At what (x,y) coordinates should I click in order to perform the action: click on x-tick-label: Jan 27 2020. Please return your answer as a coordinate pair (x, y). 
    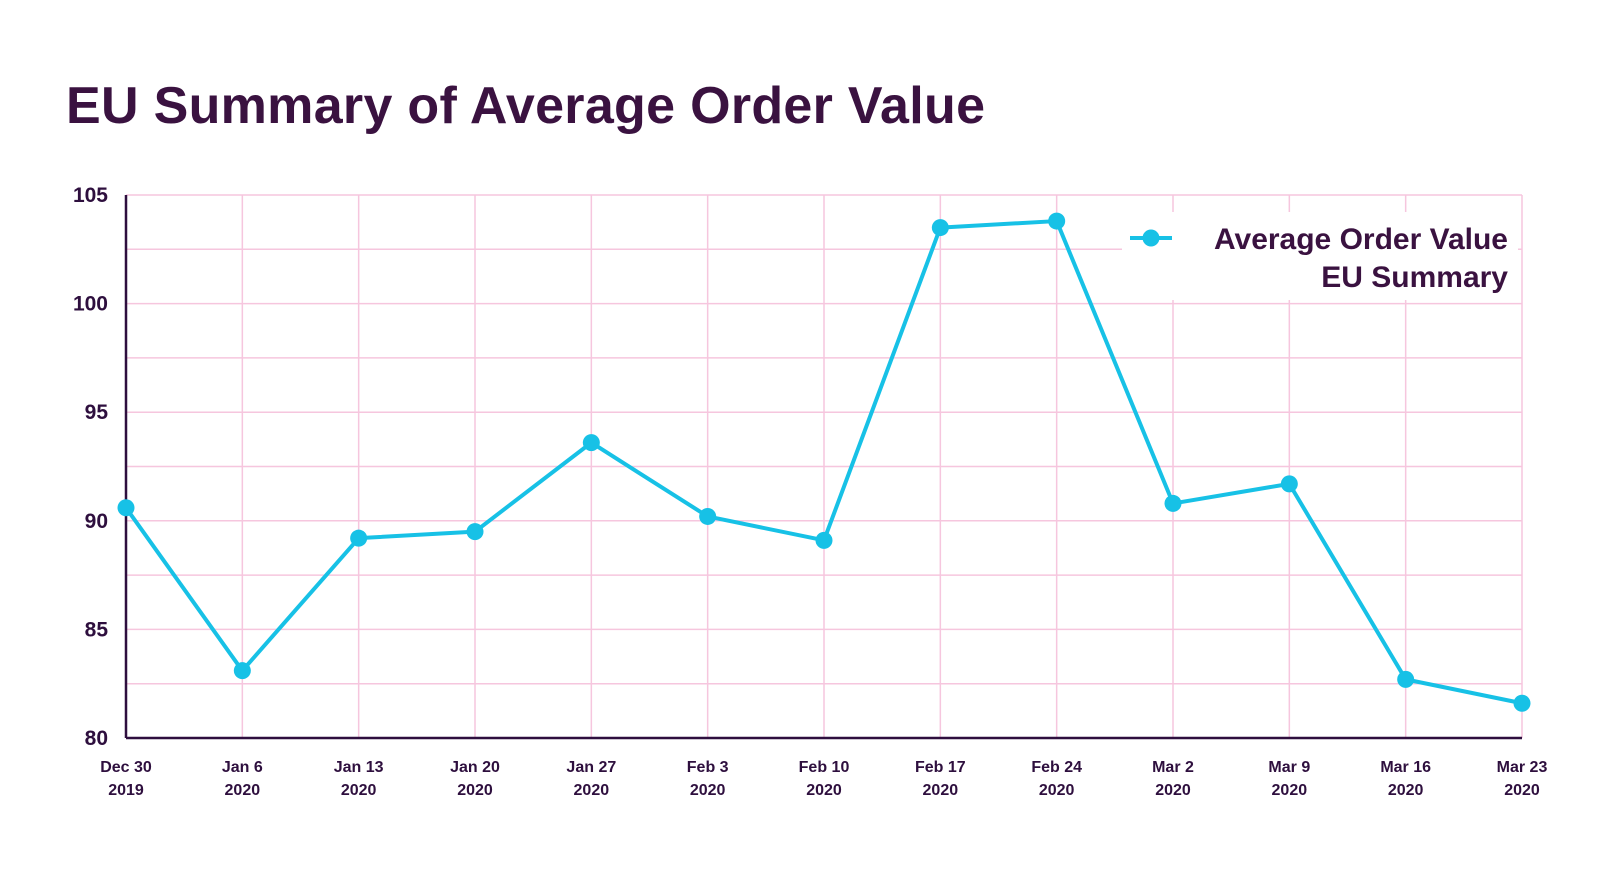
    Looking at the image, I should click on (591, 779).